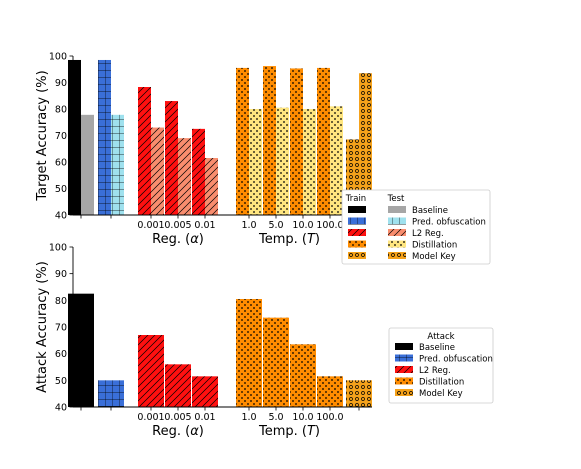  I want to click on legend-swatch-test-dist, so click(397, 244).